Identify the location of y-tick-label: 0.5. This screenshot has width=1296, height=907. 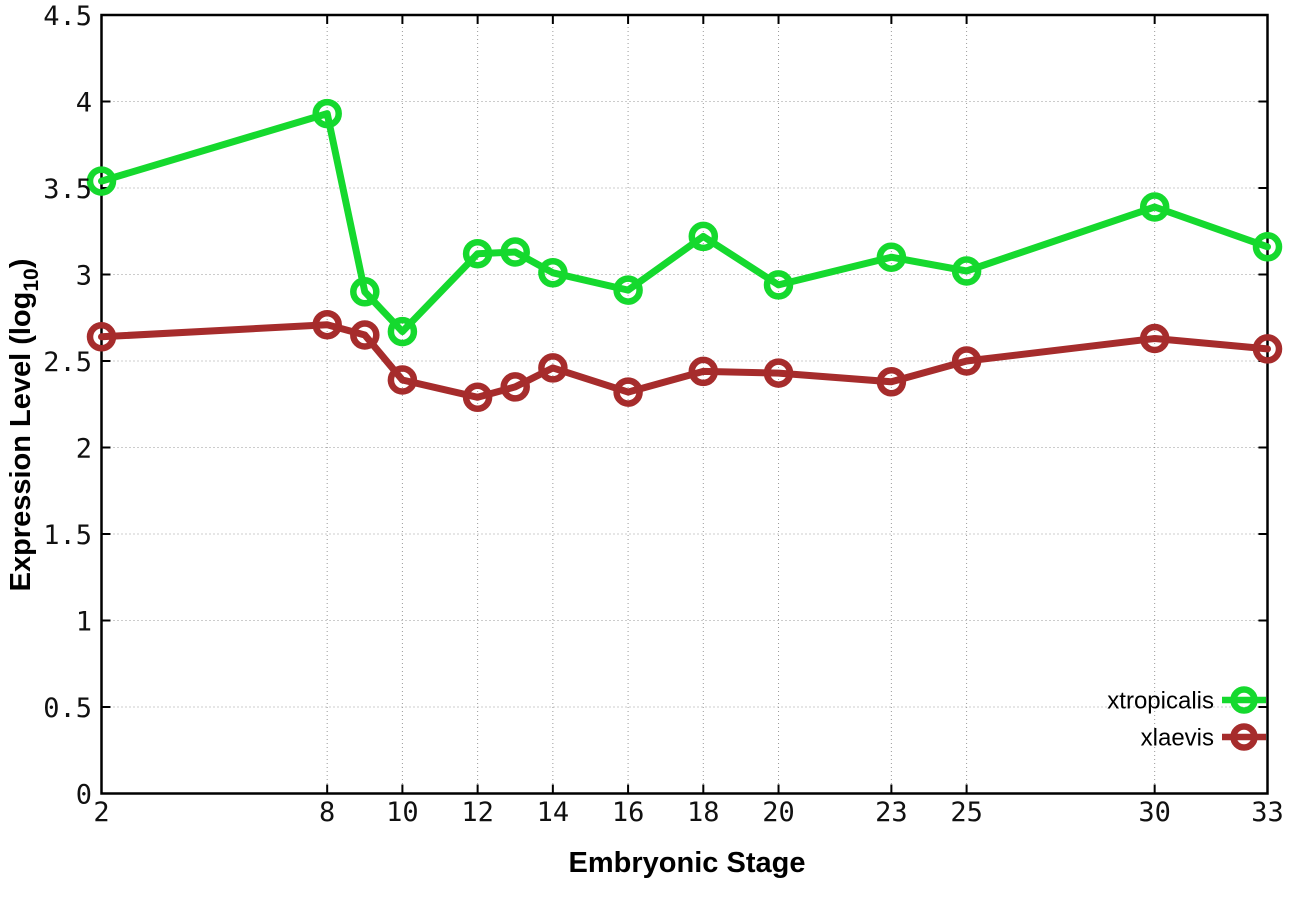
(67, 708).